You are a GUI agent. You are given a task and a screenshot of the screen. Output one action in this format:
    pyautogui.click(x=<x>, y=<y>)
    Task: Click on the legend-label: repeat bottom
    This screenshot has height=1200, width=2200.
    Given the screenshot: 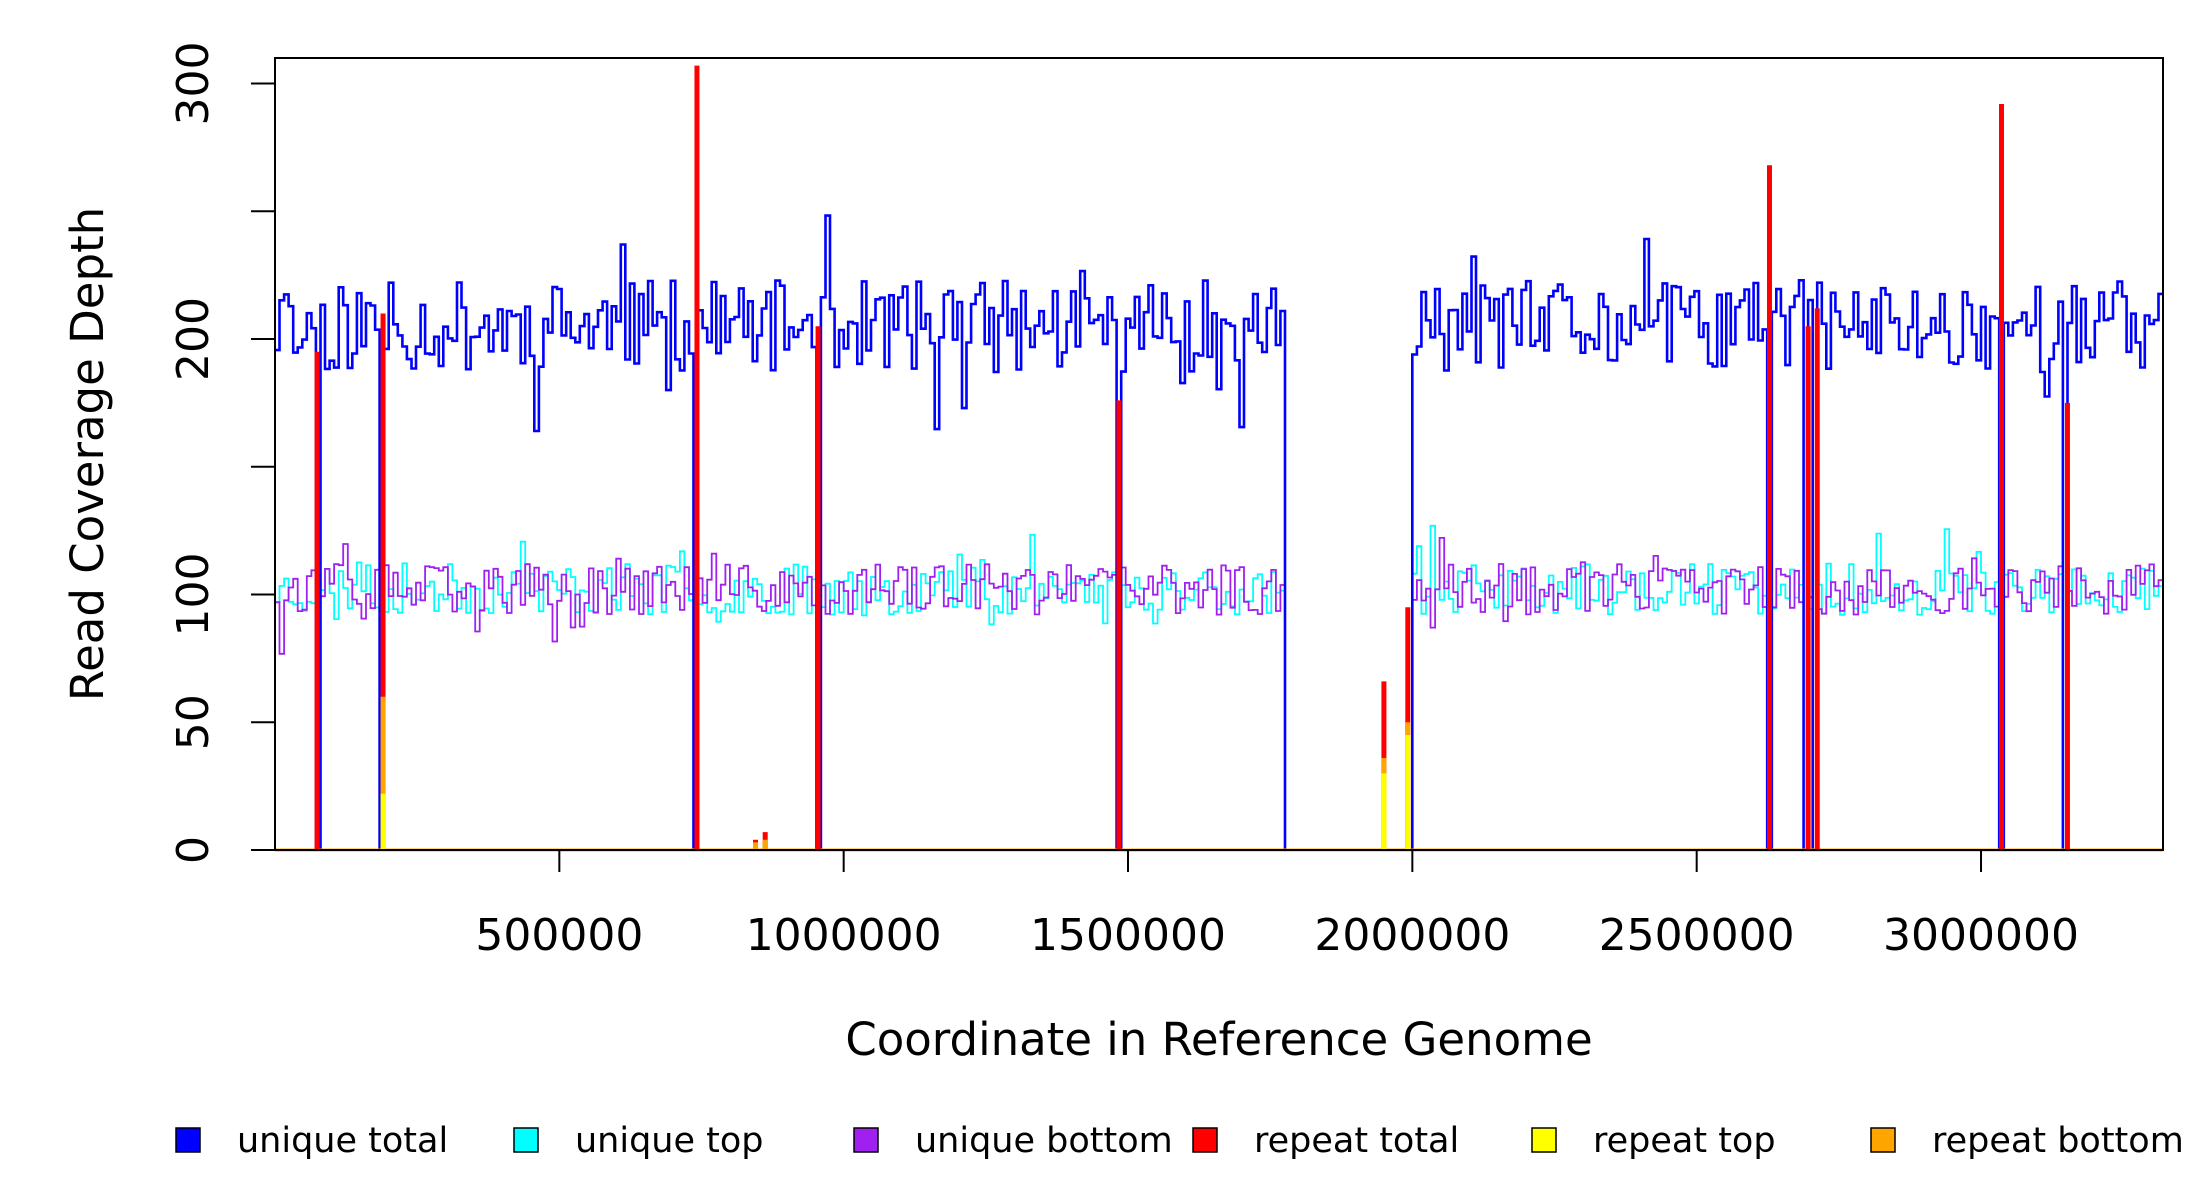 What is the action you would take?
    pyautogui.click(x=2058, y=1141)
    